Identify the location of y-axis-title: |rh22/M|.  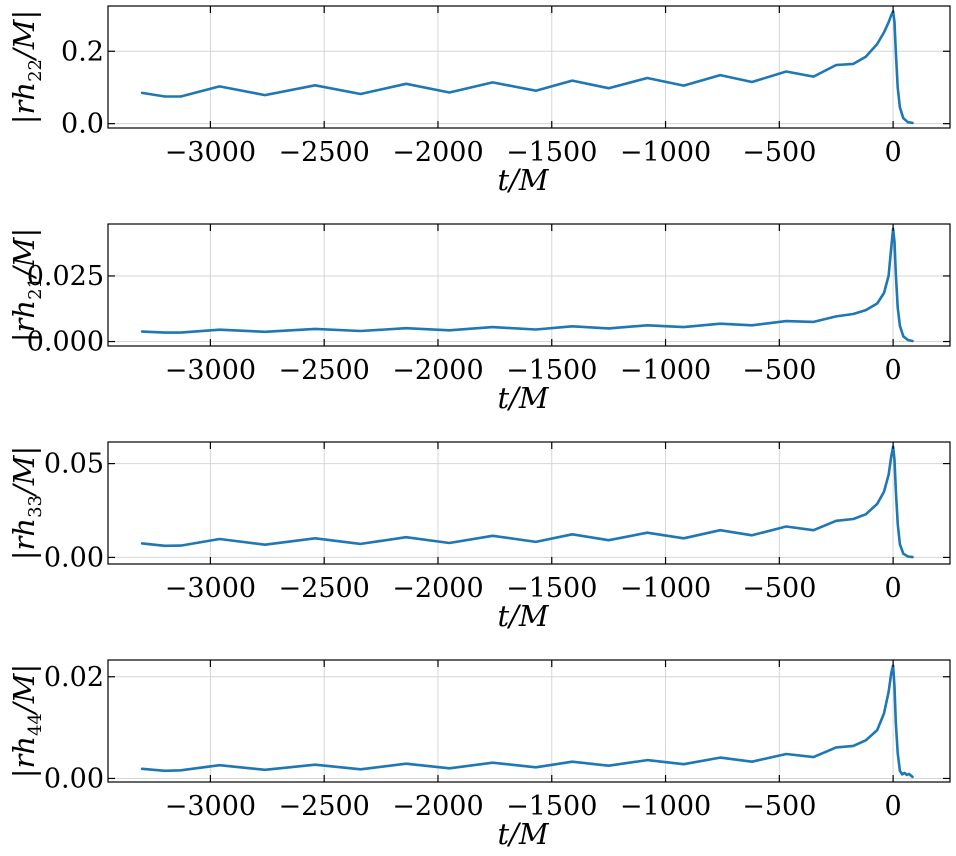
(26, 67).